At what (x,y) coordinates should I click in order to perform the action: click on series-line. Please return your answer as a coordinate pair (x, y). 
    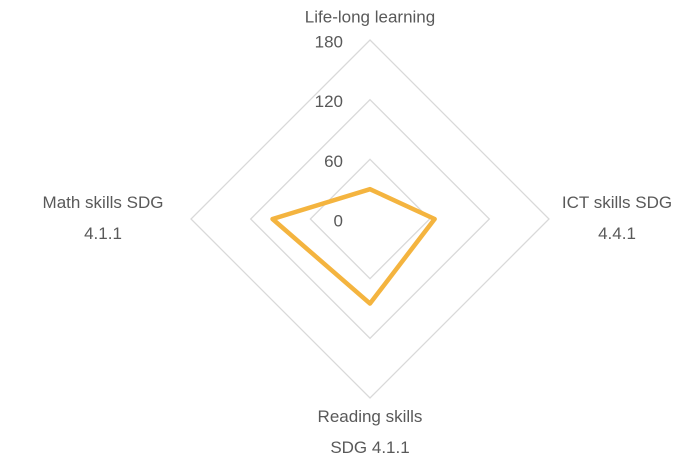
    Looking at the image, I should click on (353, 246).